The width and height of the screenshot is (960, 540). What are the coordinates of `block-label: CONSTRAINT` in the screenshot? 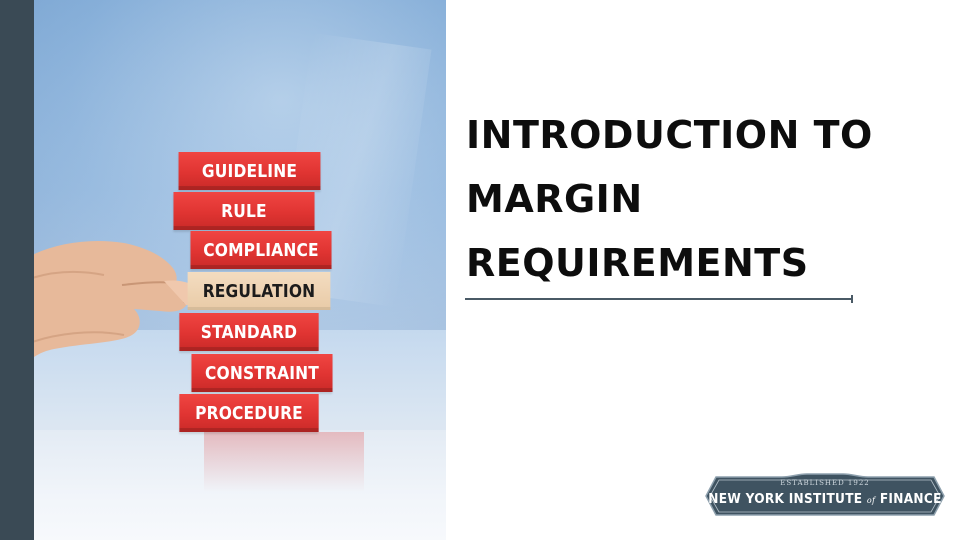 It's located at (262, 373).